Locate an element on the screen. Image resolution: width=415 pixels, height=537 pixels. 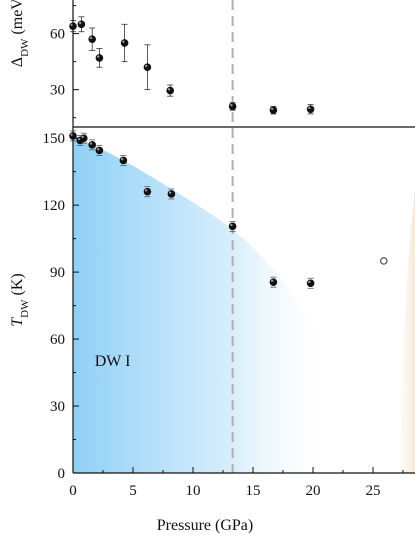
top-y-axis-title: ΔDW (meV) is located at coordinates (20, 33).